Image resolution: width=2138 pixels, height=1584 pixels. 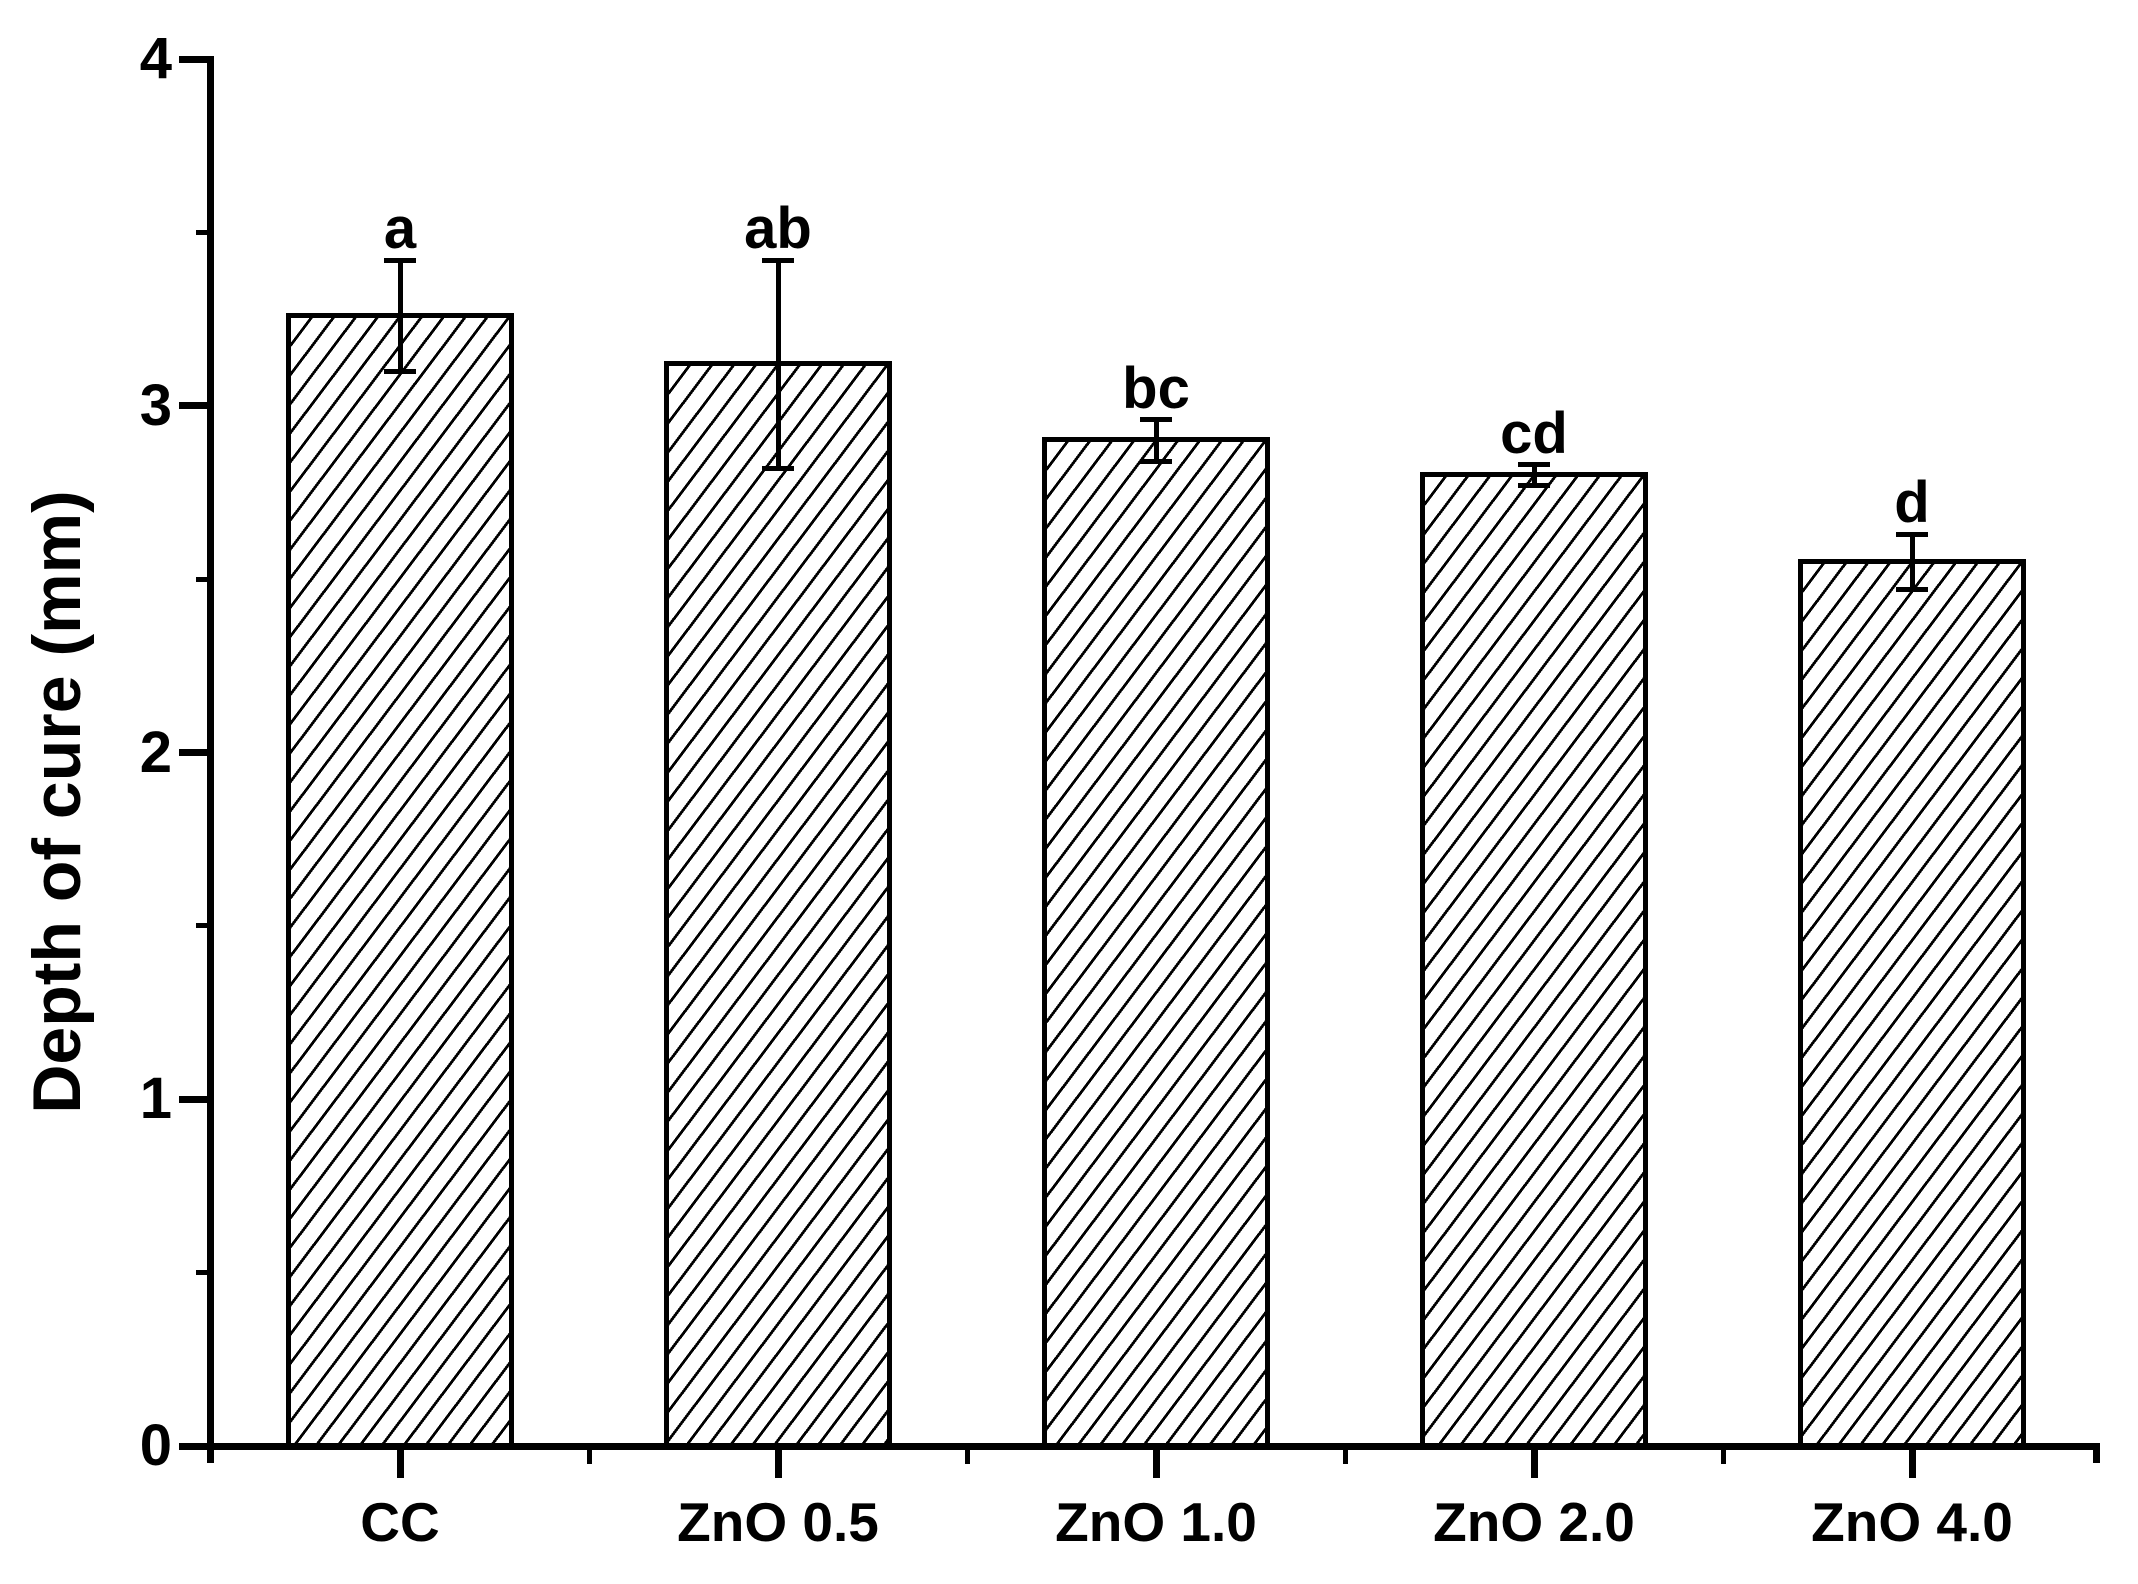 I want to click on y-tick-label: 3, so click(x=155, y=405).